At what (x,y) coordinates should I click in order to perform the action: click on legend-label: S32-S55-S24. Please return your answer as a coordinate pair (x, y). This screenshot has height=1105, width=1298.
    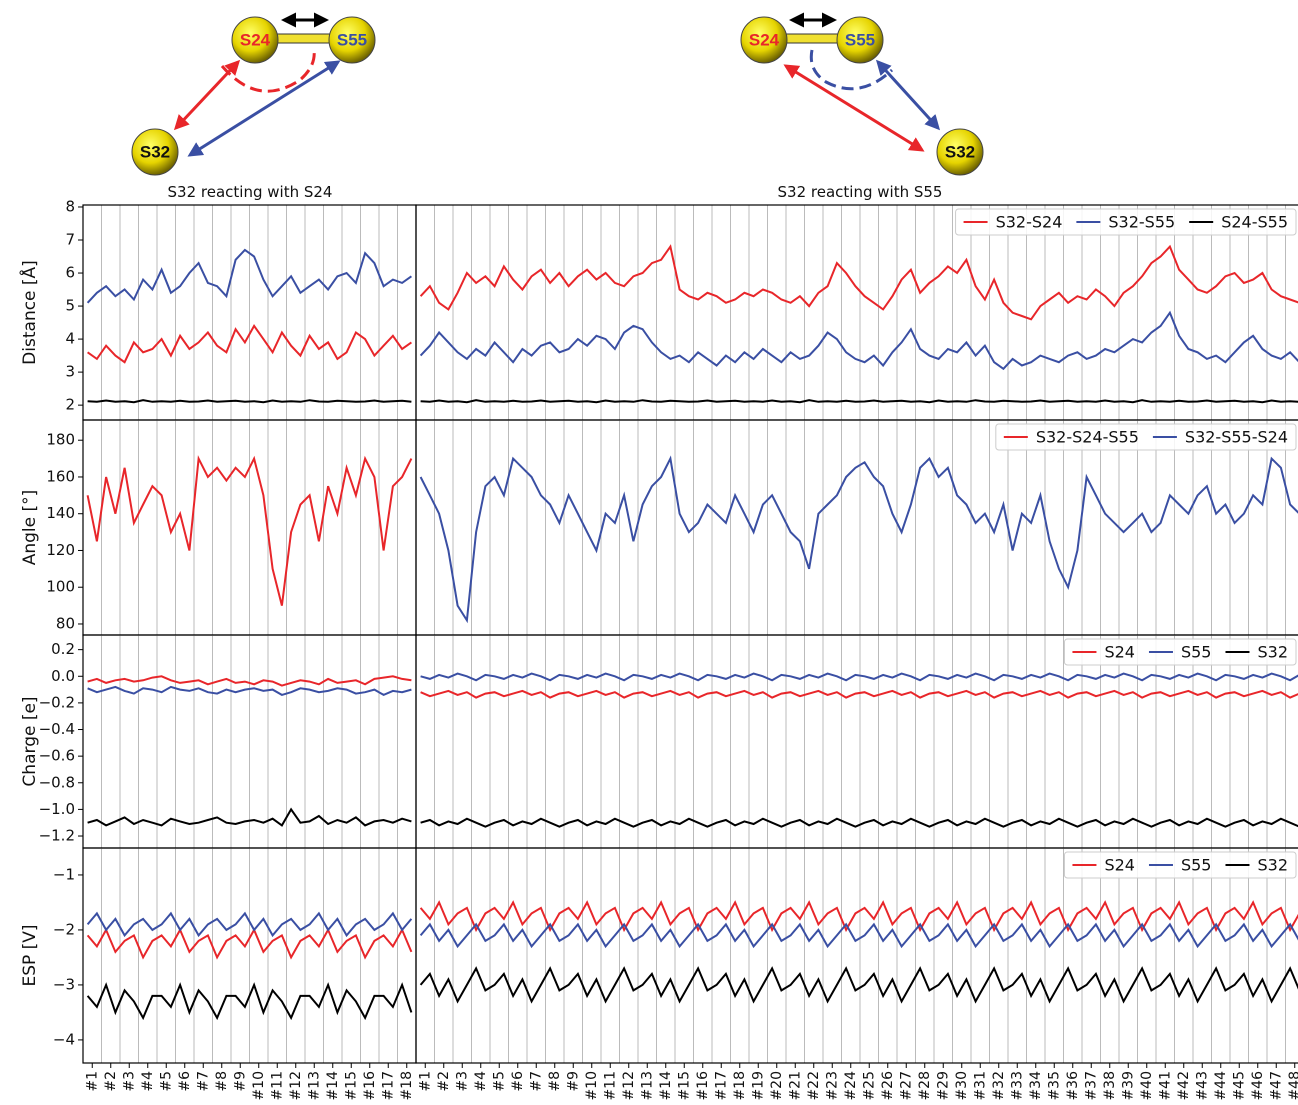
    Looking at the image, I should click on (1236, 437).